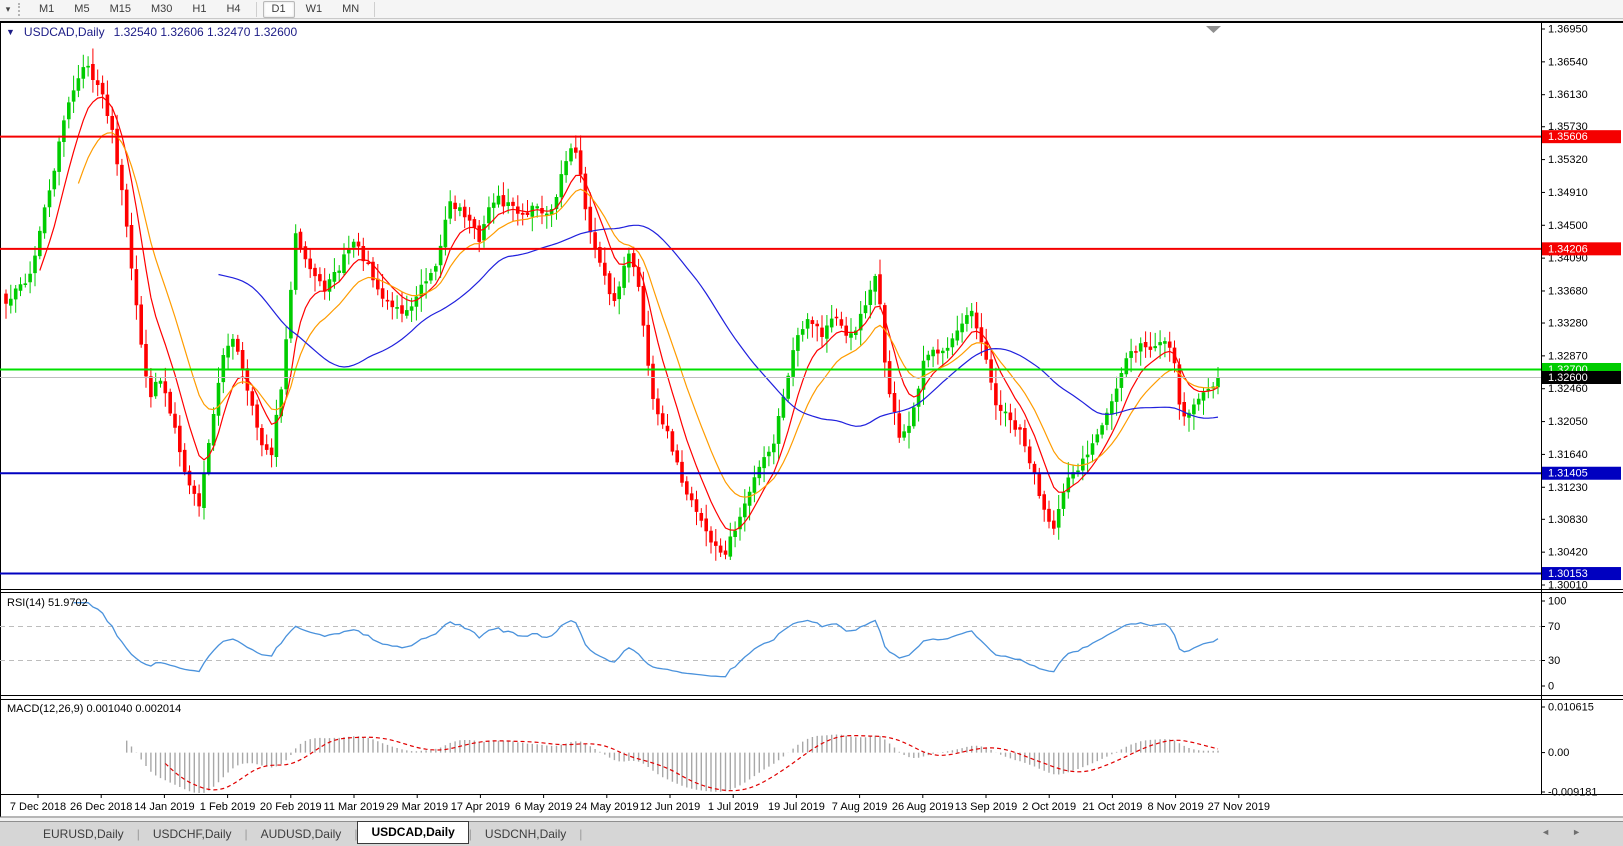 The image size is (1623, 846). What do you see at coordinates (1175, 807) in the screenshot?
I see `date-tick-label: 8 Nov 2019` at bounding box center [1175, 807].